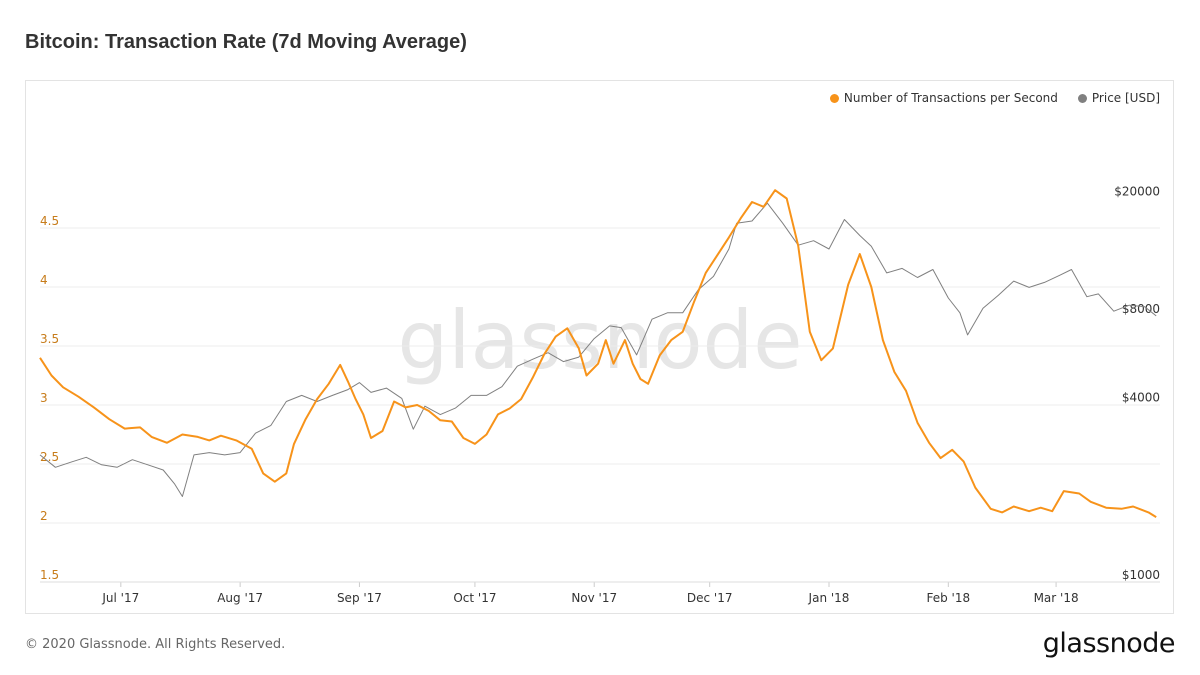  I want to click on right-tick-label: $4000, so click(1141, 398).